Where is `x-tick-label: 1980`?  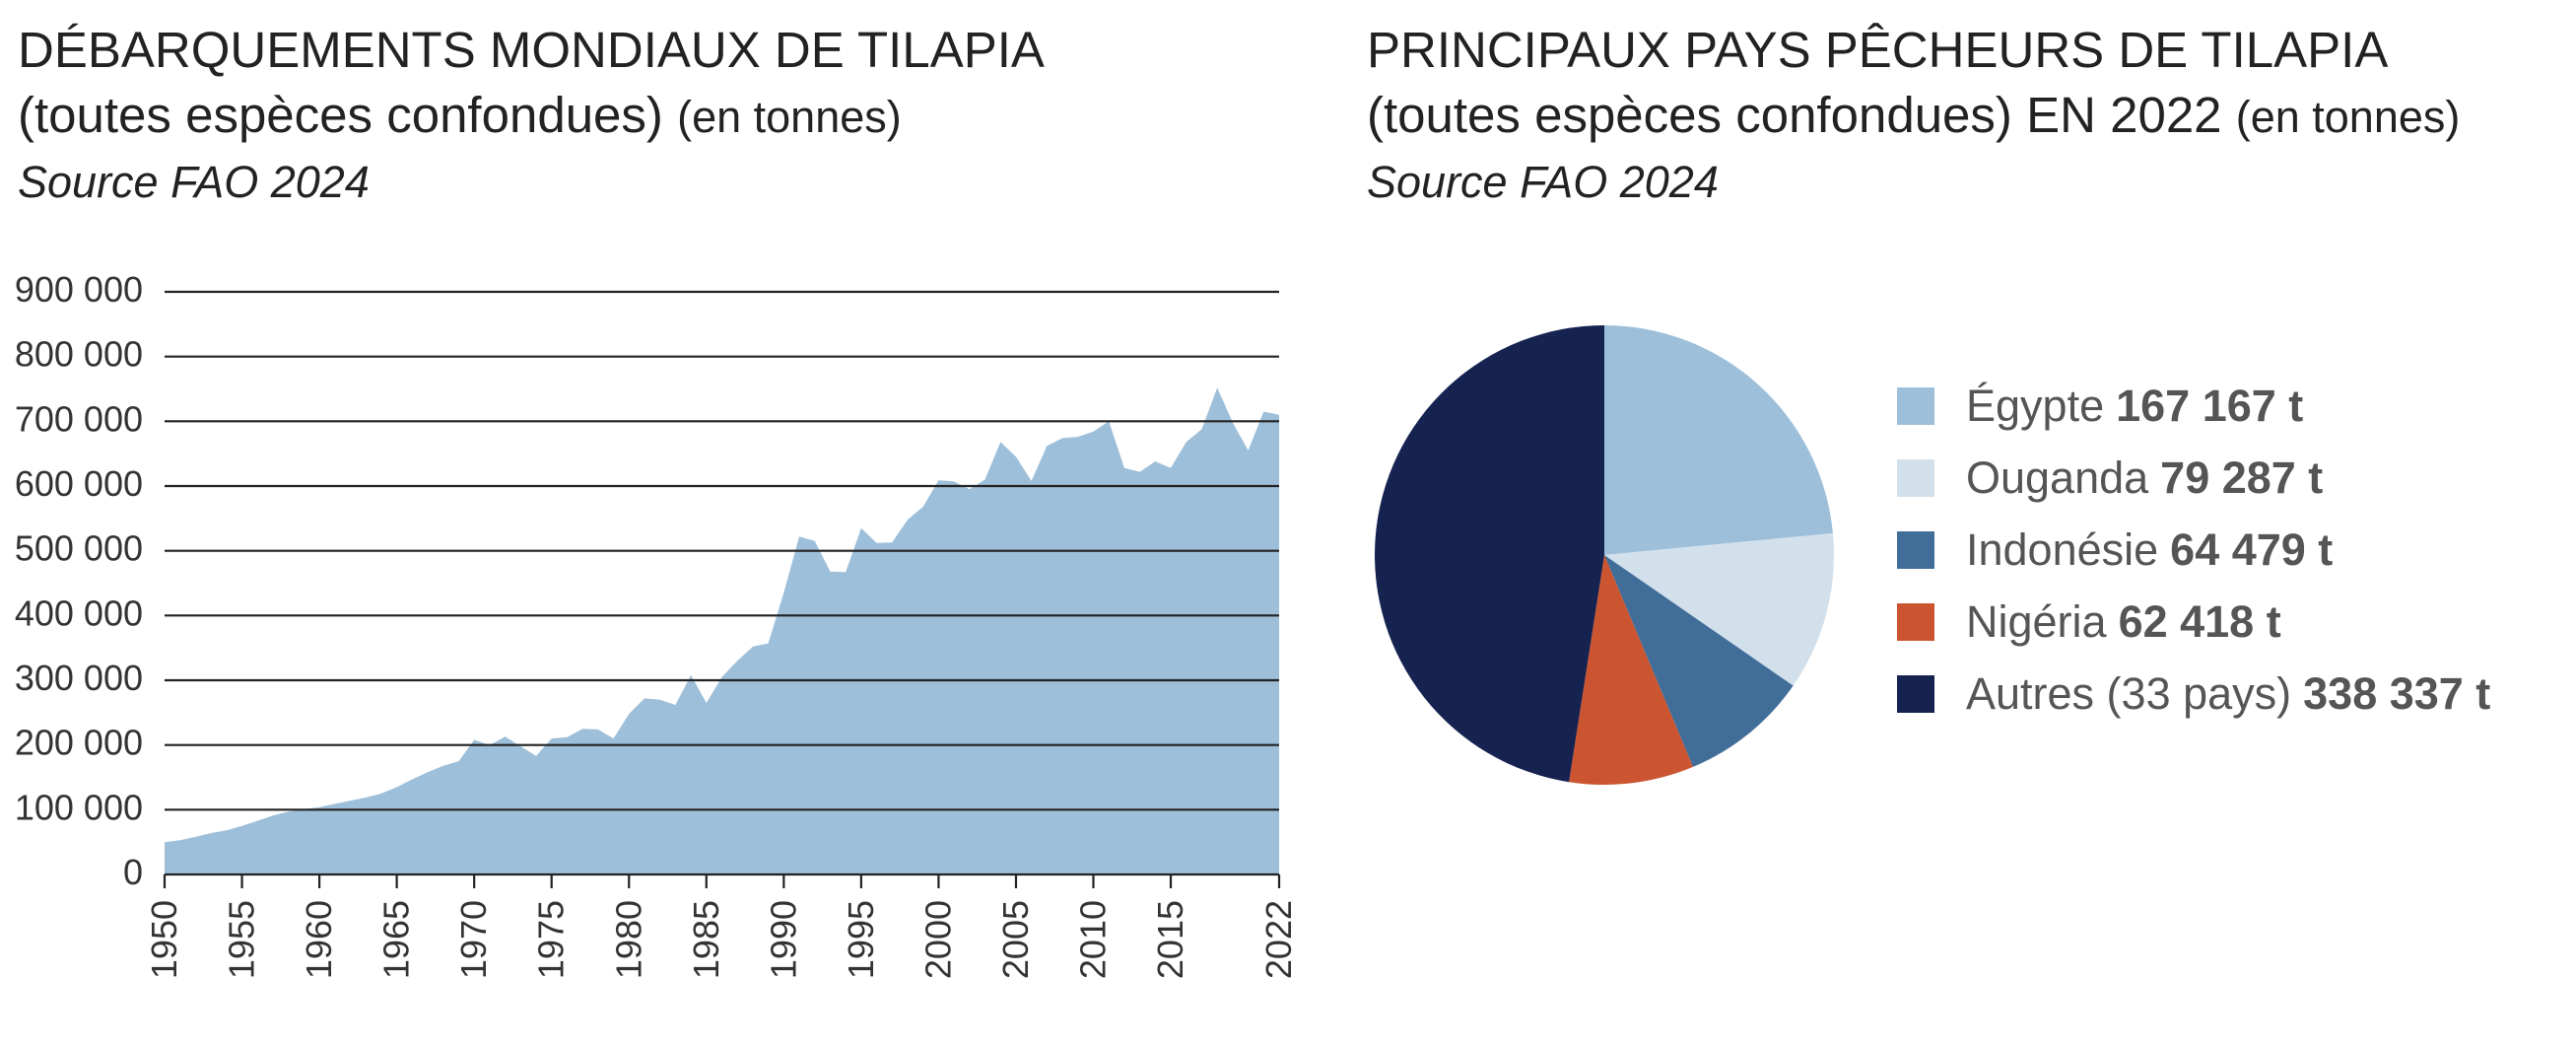
x-tick-label: 1980 is located at coordinates (628, 939).